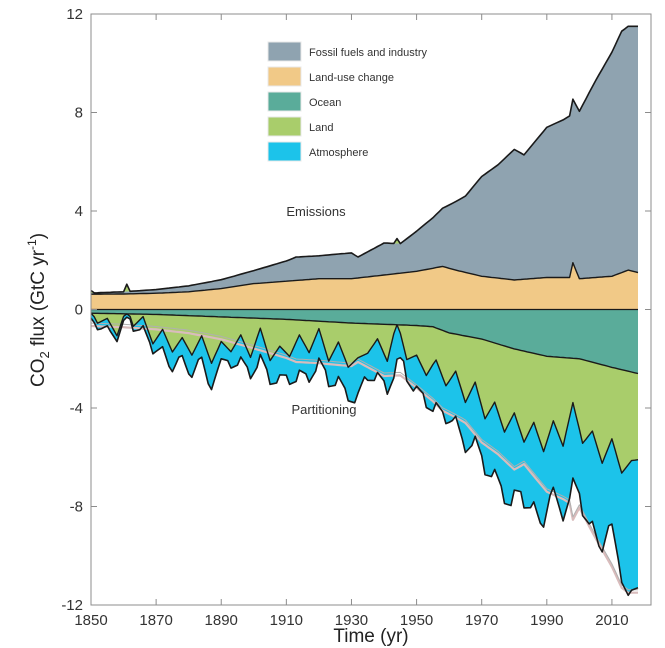 The height and width of the screenshot is (648, 665). What do you see at coordinates (32, 244) in the screenshot?
I see `y-axis-title-superscript: -1` at bounding box center [32, 244].